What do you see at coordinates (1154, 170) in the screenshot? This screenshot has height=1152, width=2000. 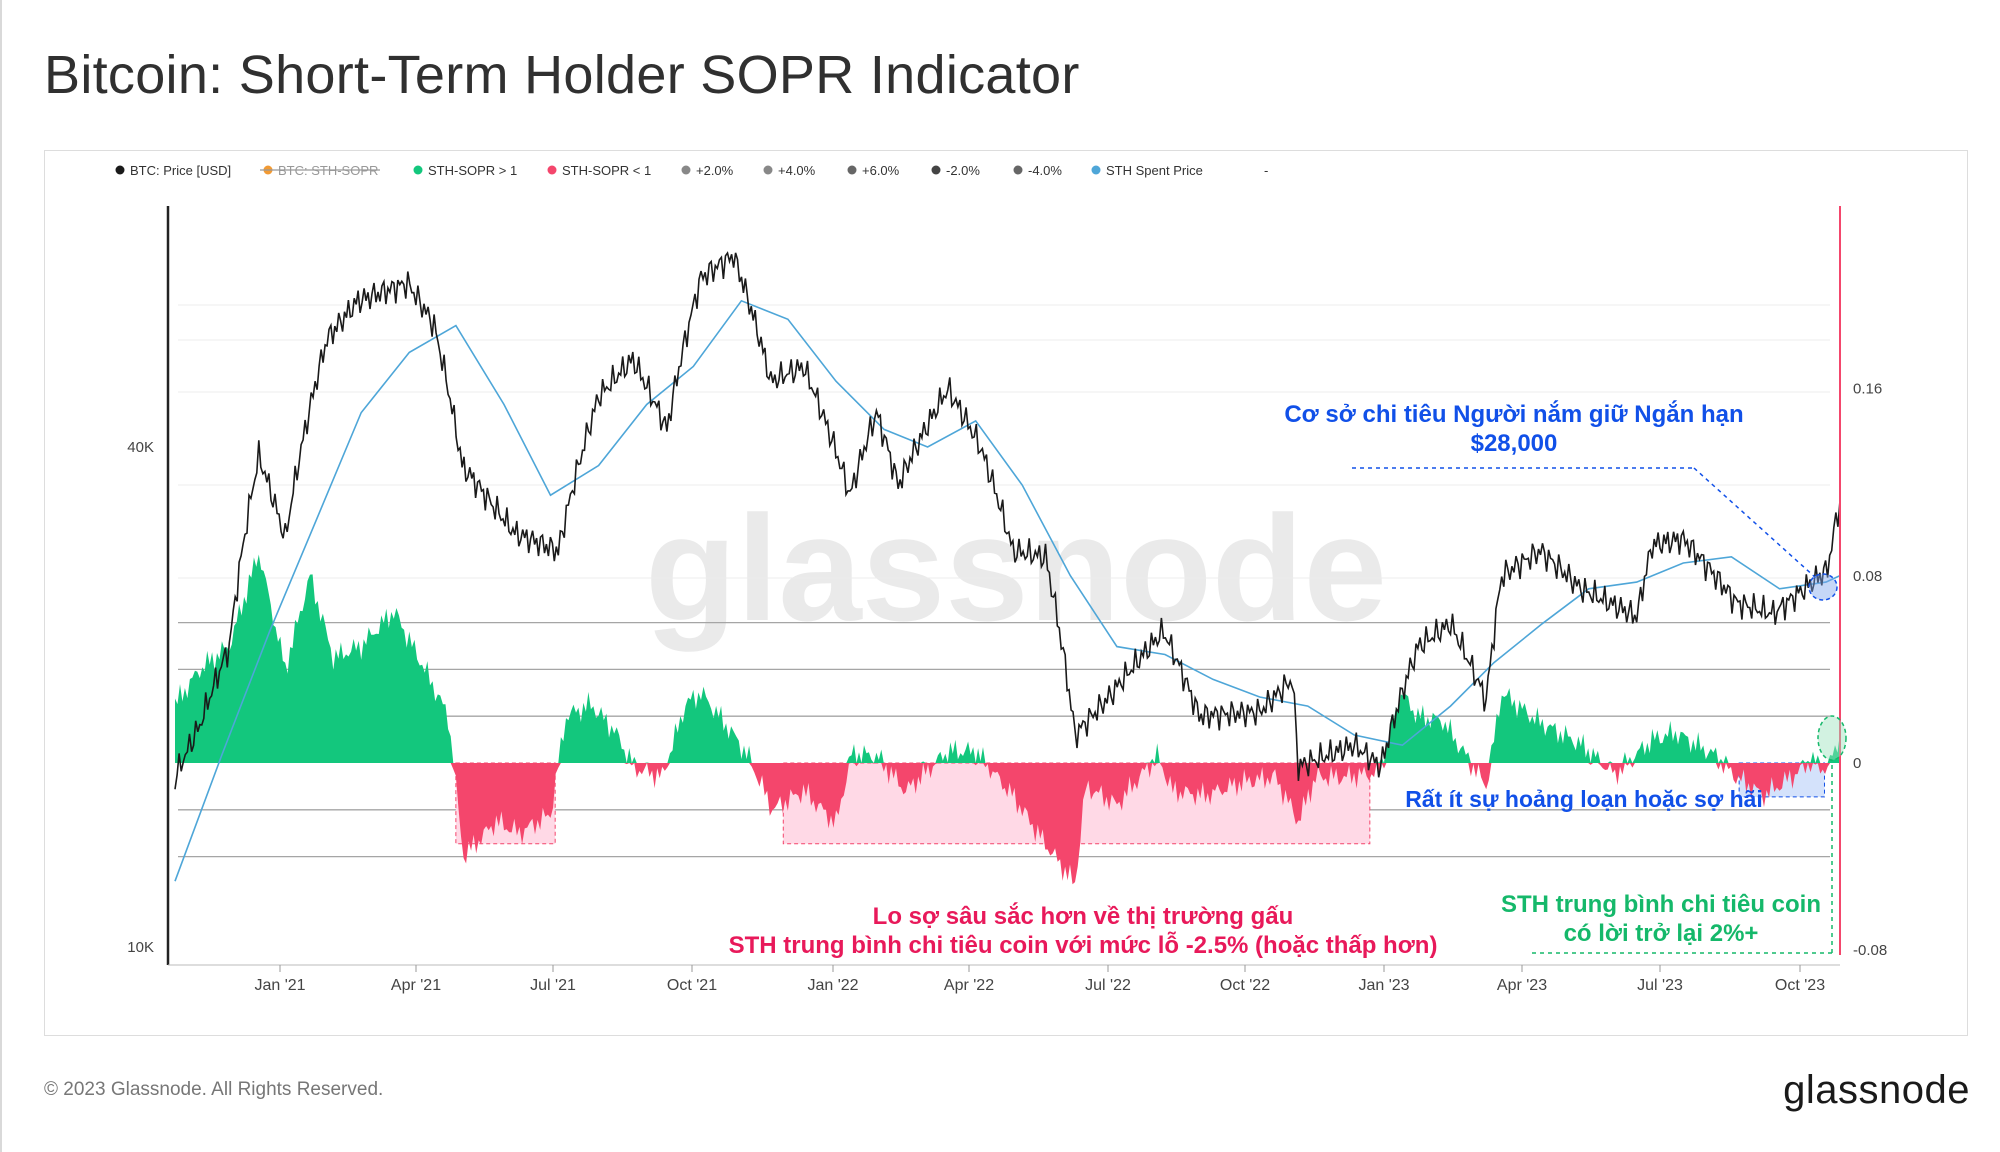 I see `legend-label-9: STH Spent Price` at bounding box center [1154, 170].